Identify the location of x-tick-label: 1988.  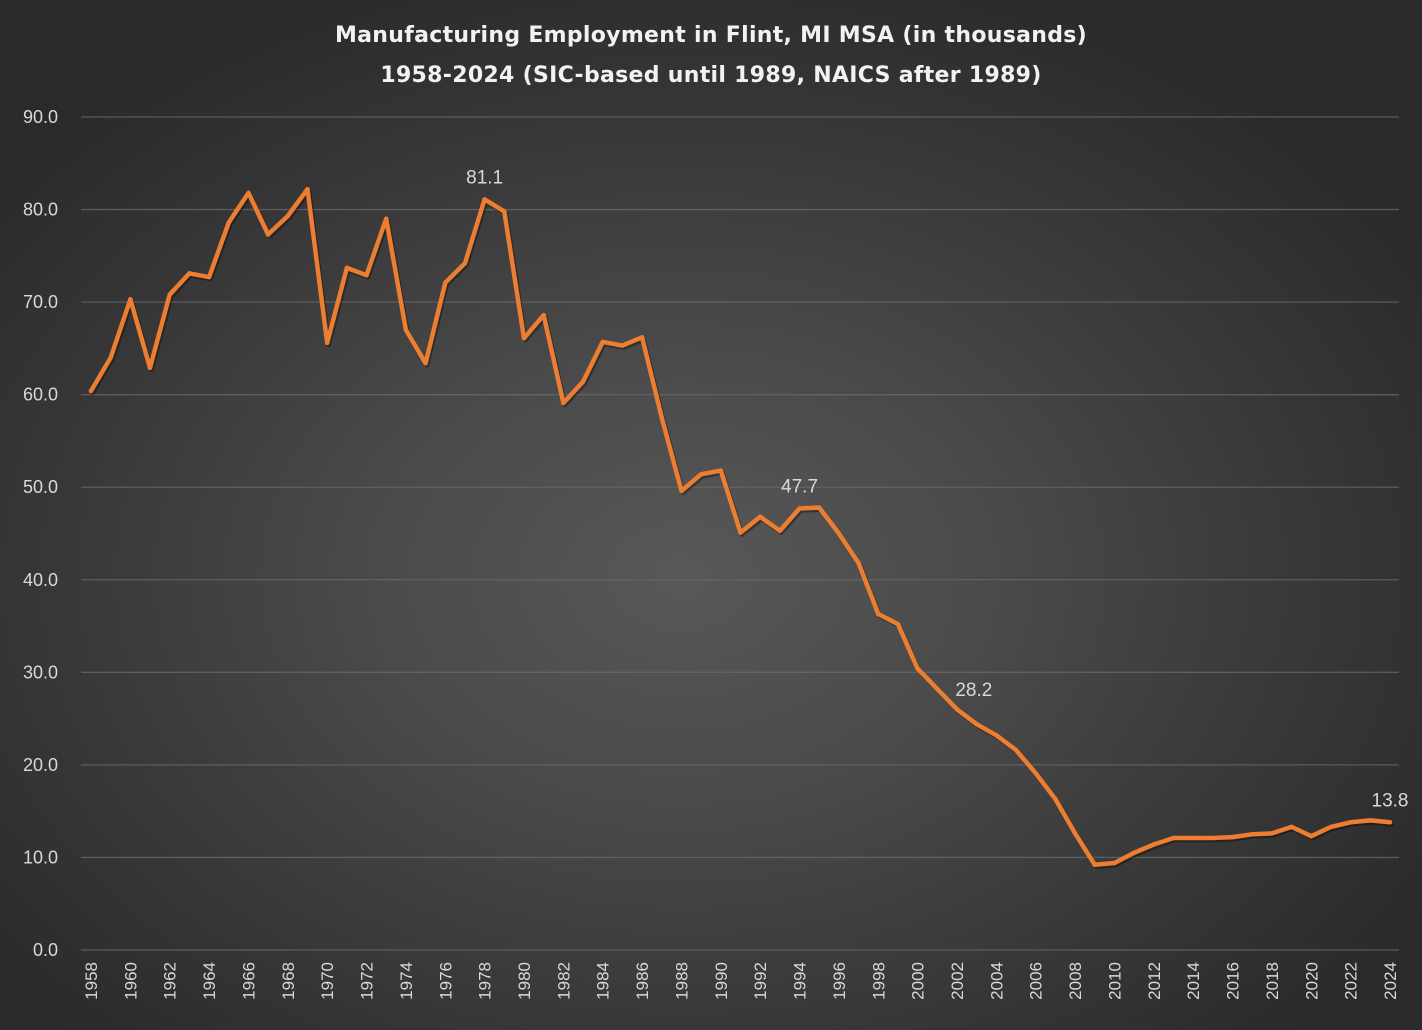
(681, 981).